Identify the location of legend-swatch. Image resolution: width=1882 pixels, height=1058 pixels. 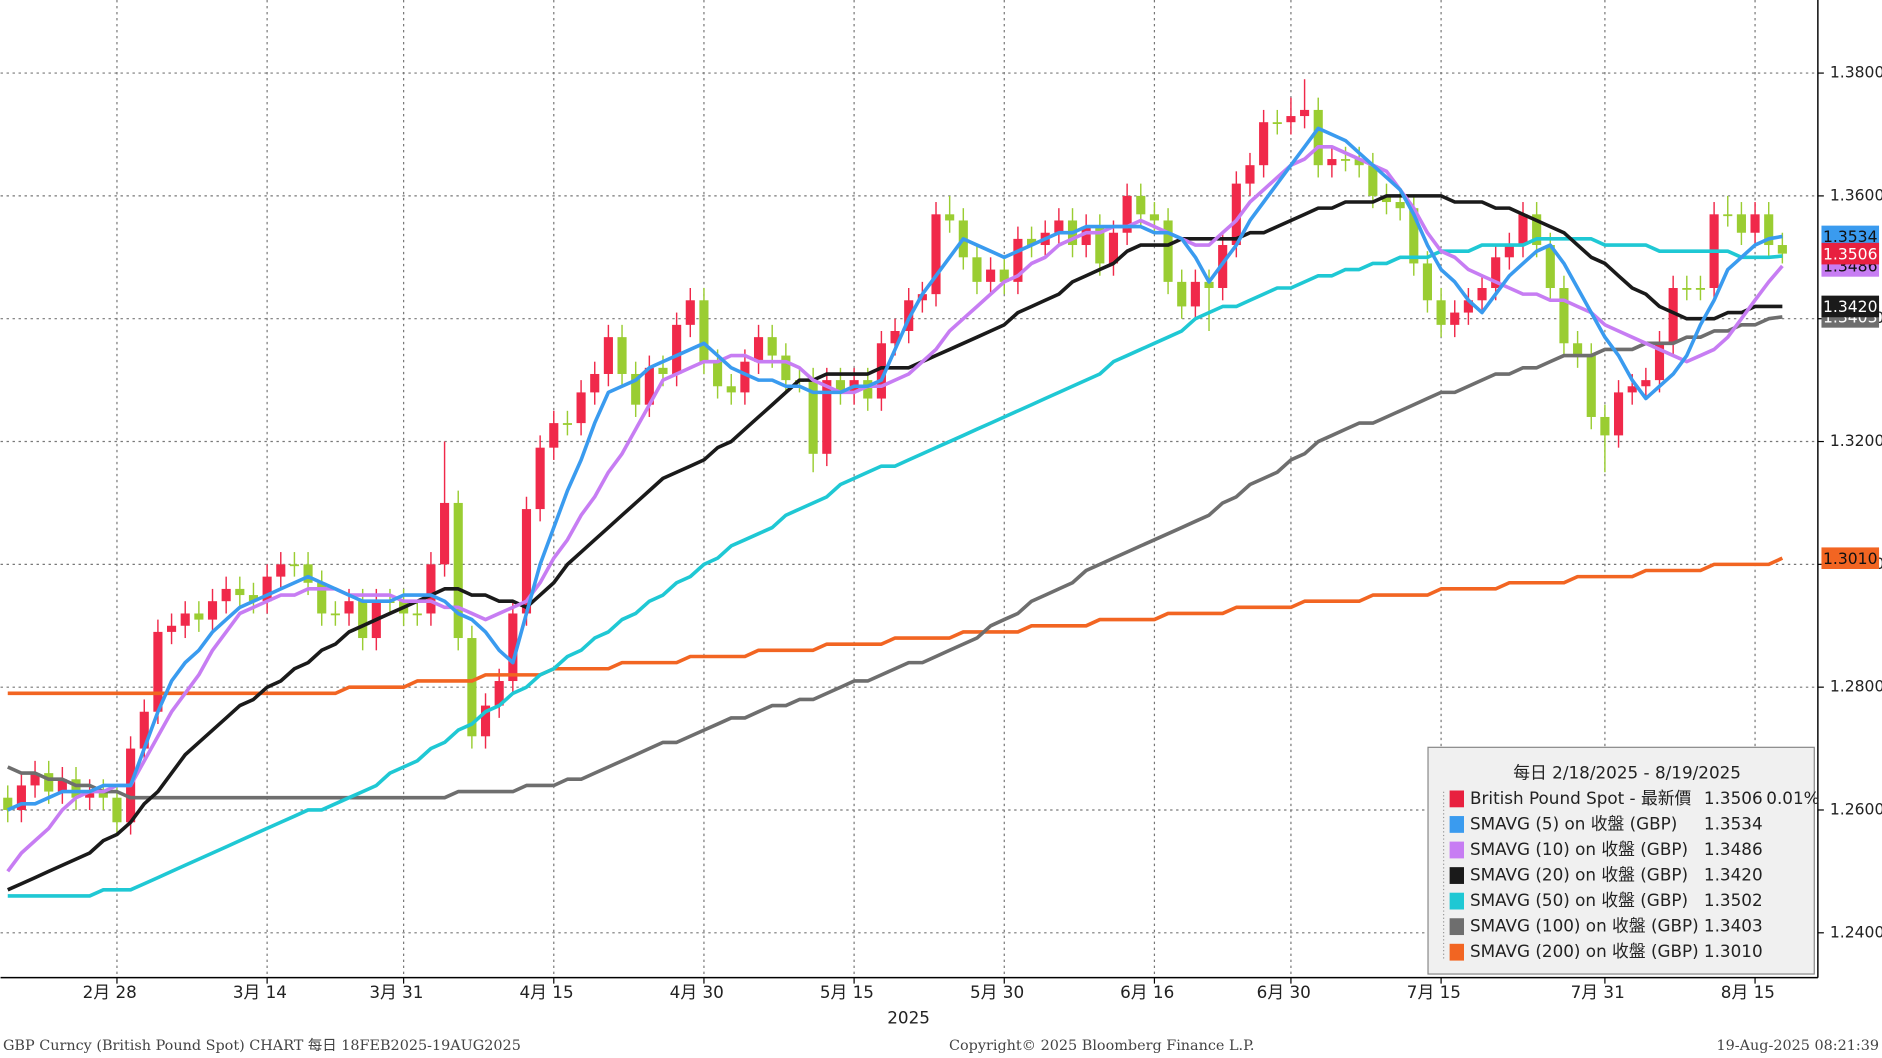
(1457, 901).